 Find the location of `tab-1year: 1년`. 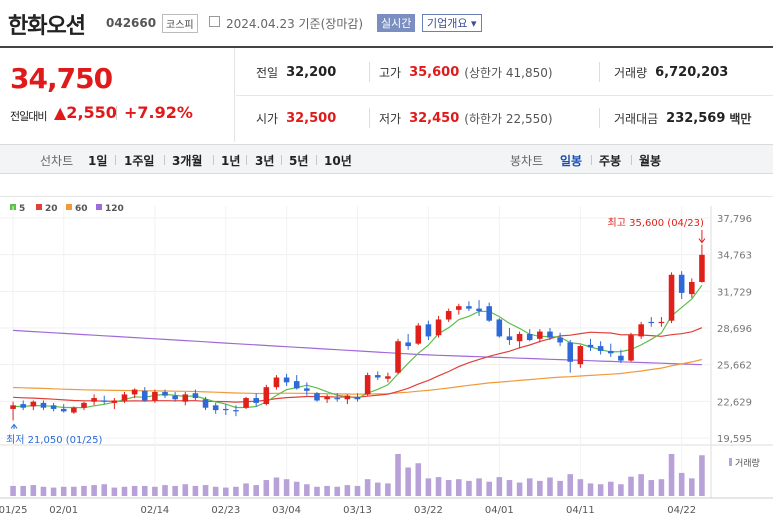

tab-1year: 1년 is located at coordinates (231, 161).